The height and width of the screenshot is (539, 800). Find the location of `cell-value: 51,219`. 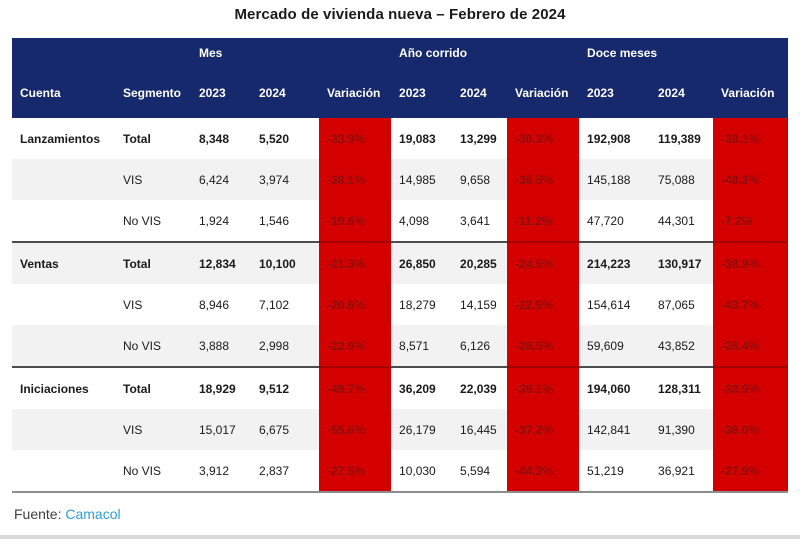

cell-value: 51,219 is located at coordinates (615, 471).